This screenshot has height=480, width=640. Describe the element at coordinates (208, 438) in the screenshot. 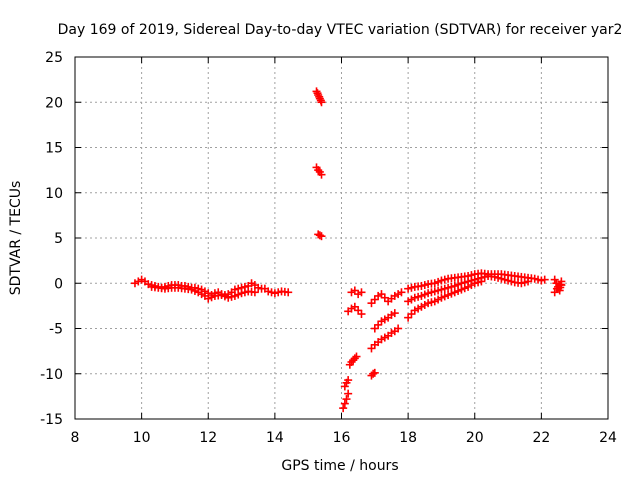

I see `x-tick-label: 12` at that location.